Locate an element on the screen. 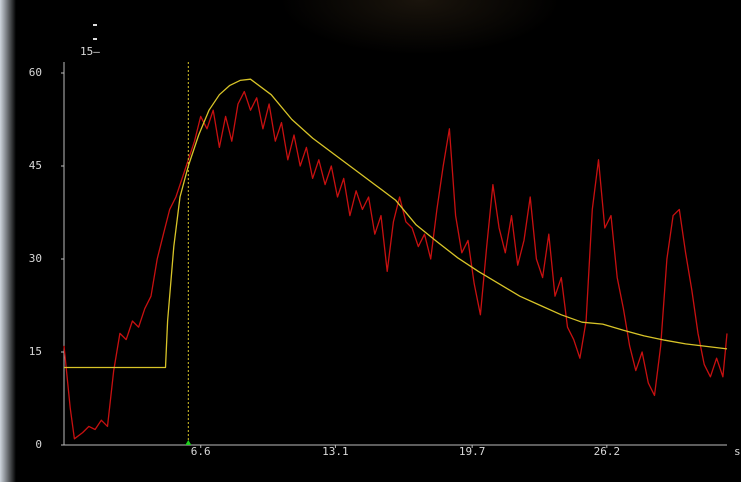 This screenshot has width=741, height=482. header-label: 15— is located at coordinates (90, 51).